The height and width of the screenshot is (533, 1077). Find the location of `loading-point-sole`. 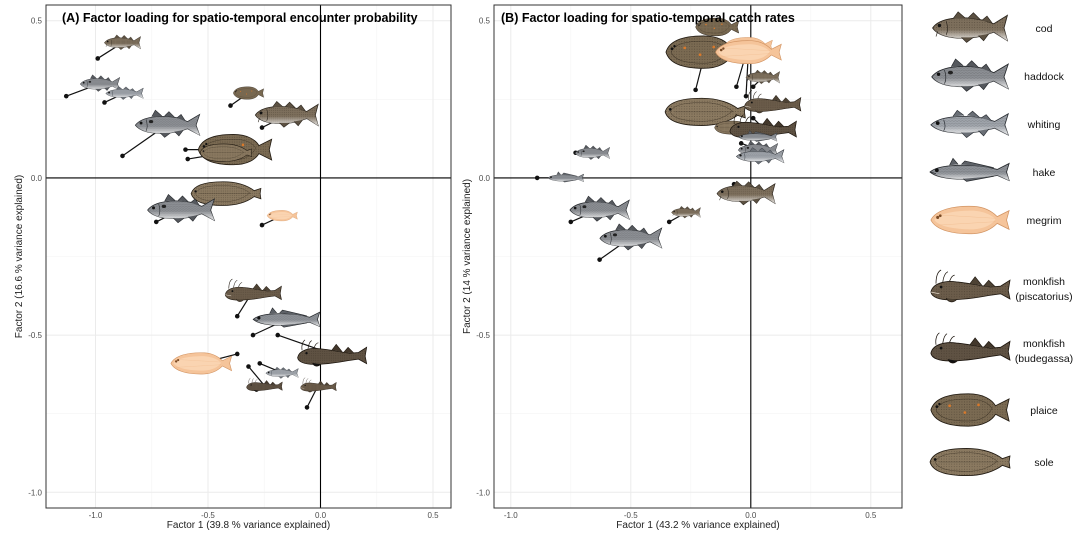

loading-point-sole is located at coordinates (188, 159).